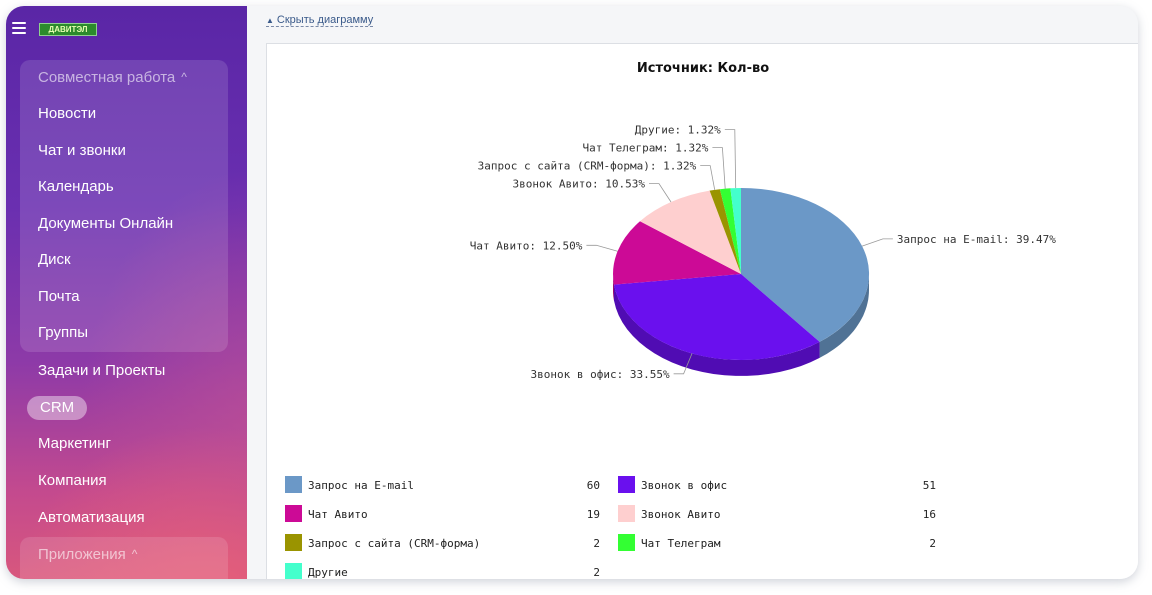 This screenshot has width=1152, height=595. I want to click on nav-item-chat: Чат и звонки, so click(82, 150).